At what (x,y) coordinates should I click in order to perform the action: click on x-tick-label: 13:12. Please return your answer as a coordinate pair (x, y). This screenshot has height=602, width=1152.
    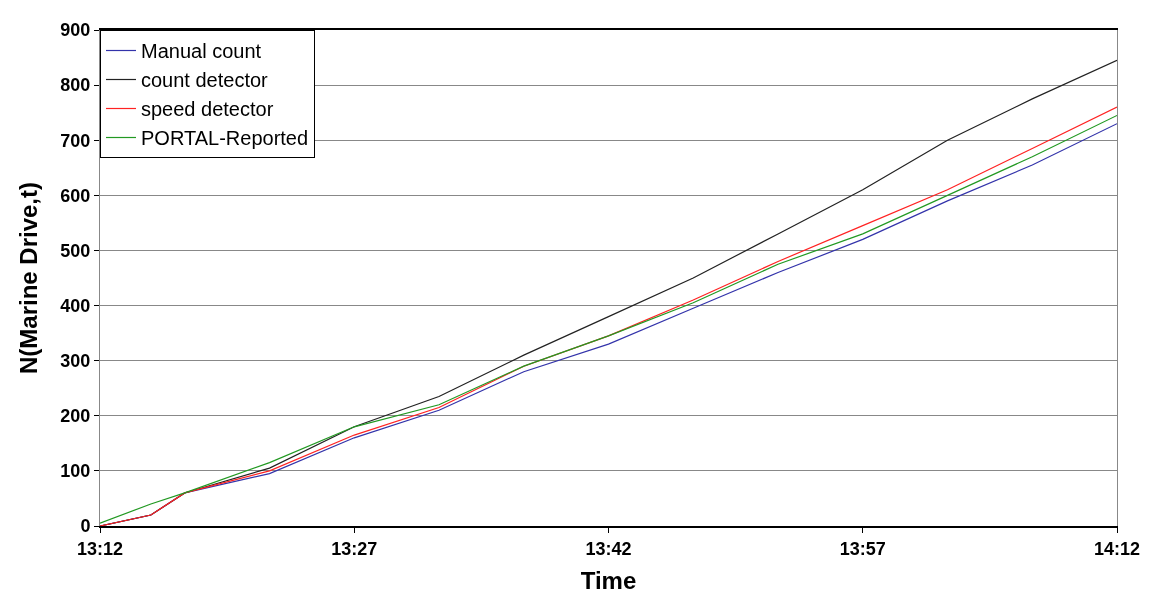
    Looking at the image, I should click on (100, 548).